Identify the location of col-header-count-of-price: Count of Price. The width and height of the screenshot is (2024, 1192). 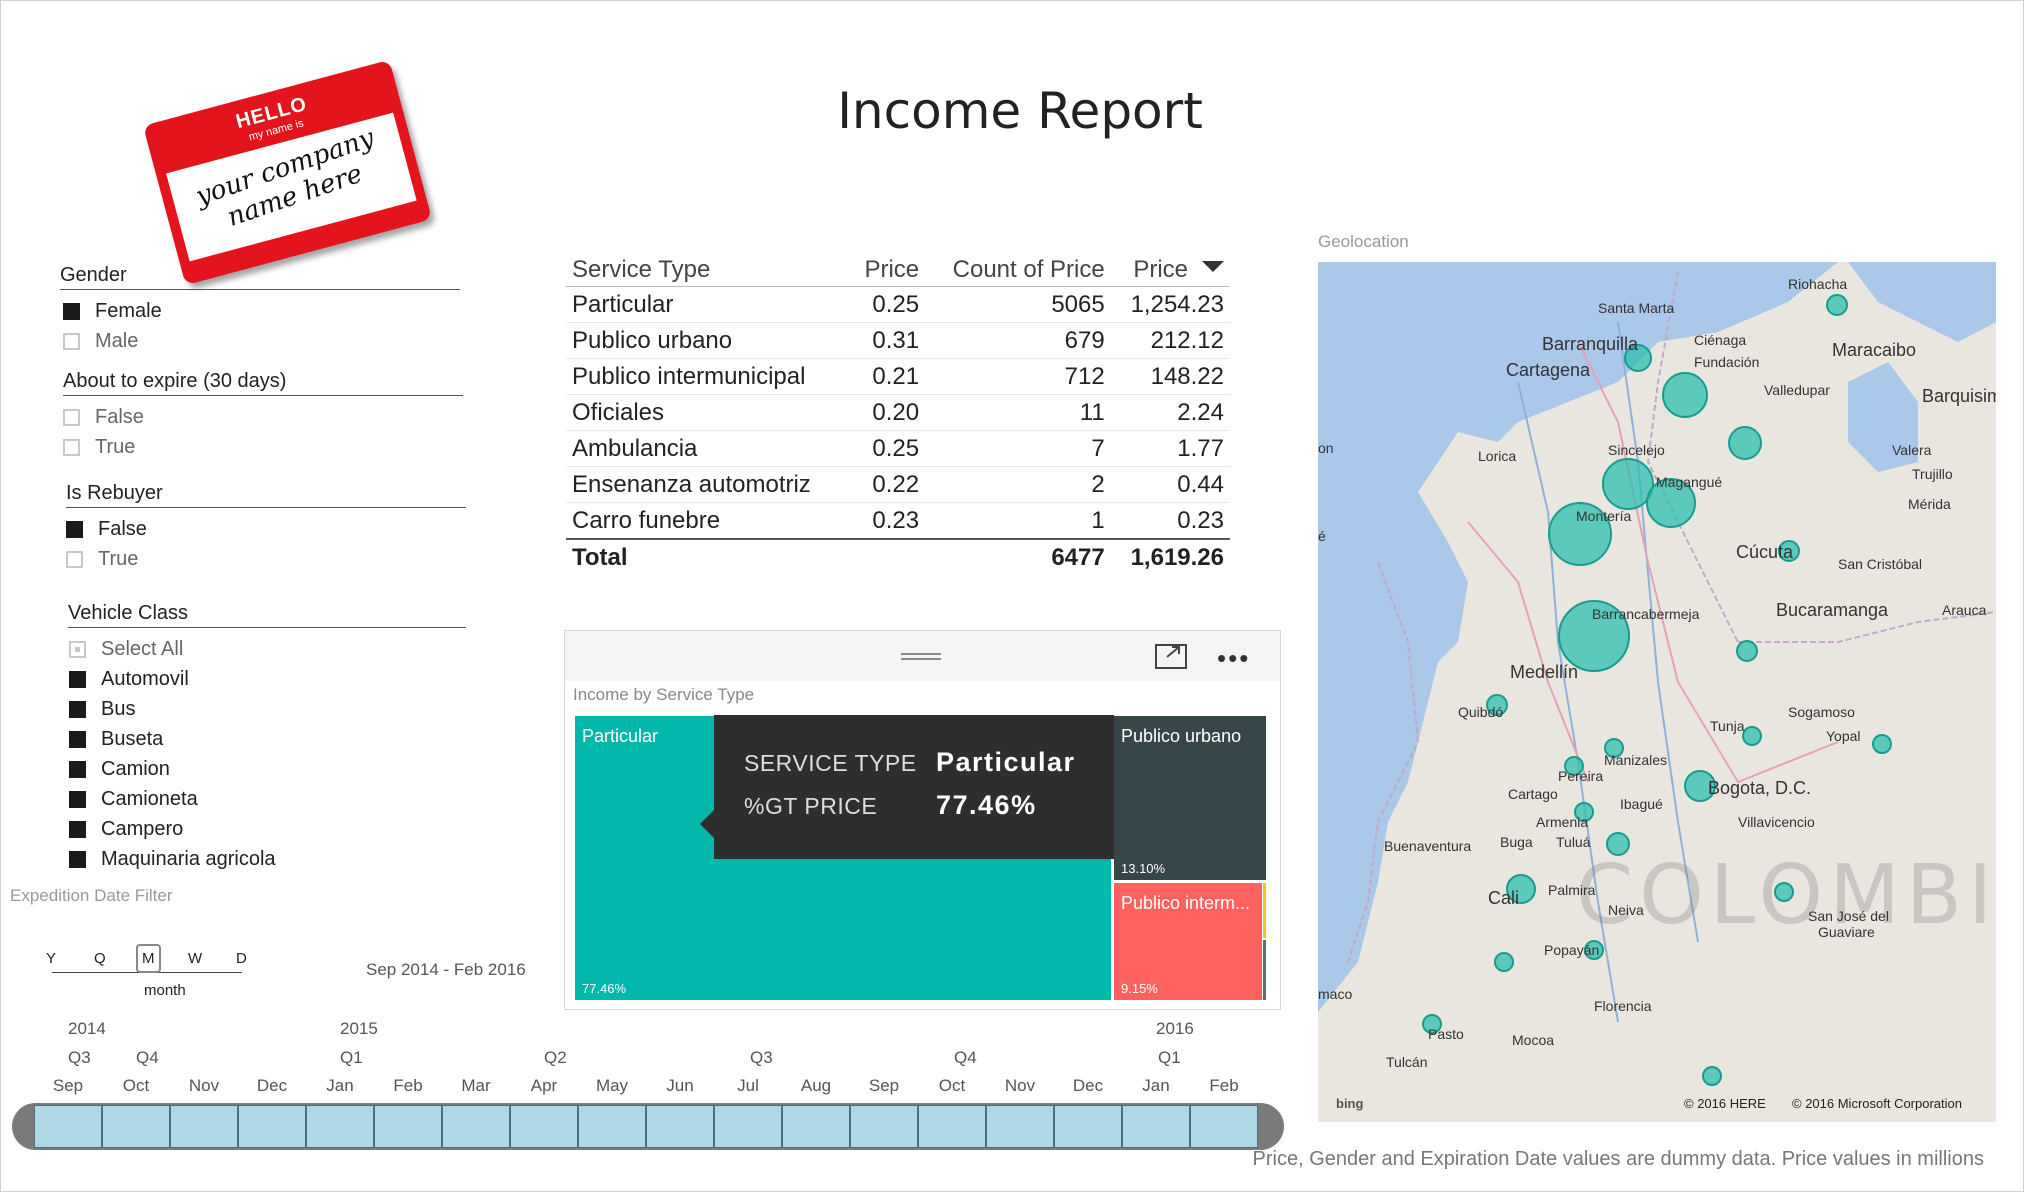
(1018, 269).